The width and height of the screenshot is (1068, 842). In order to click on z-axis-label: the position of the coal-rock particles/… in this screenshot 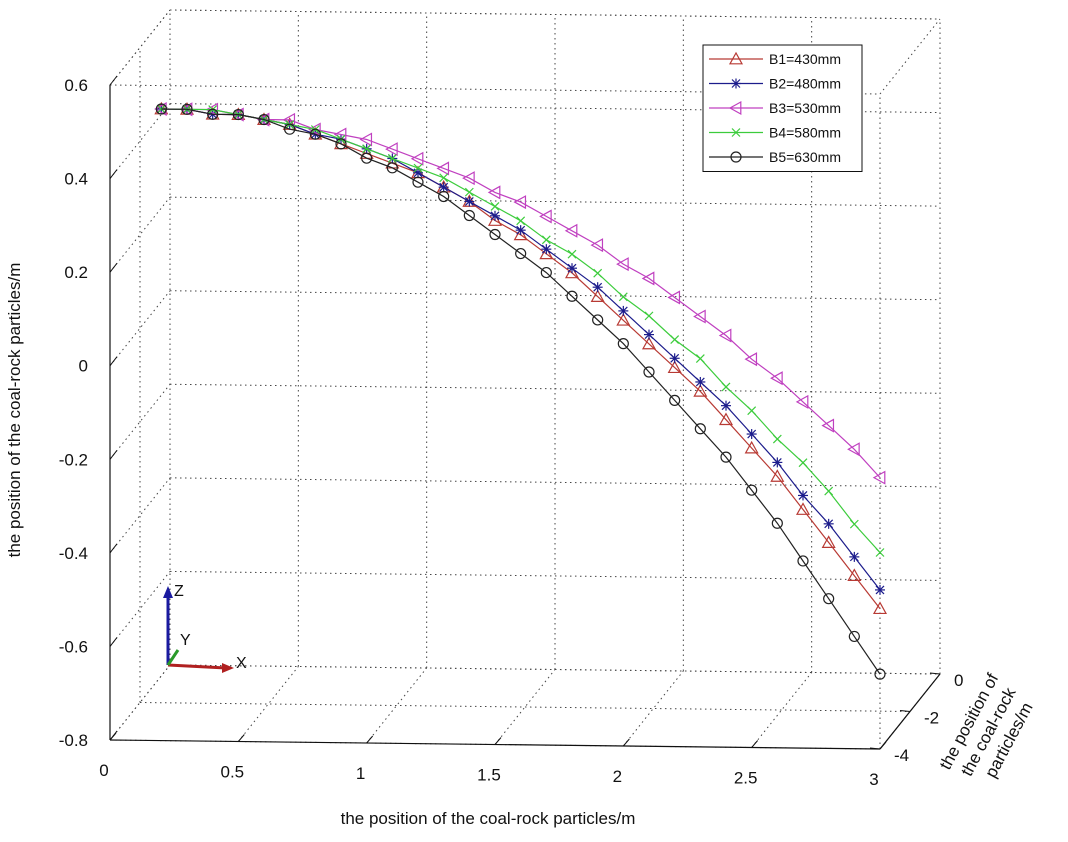, I will do `click(14, 410)`.